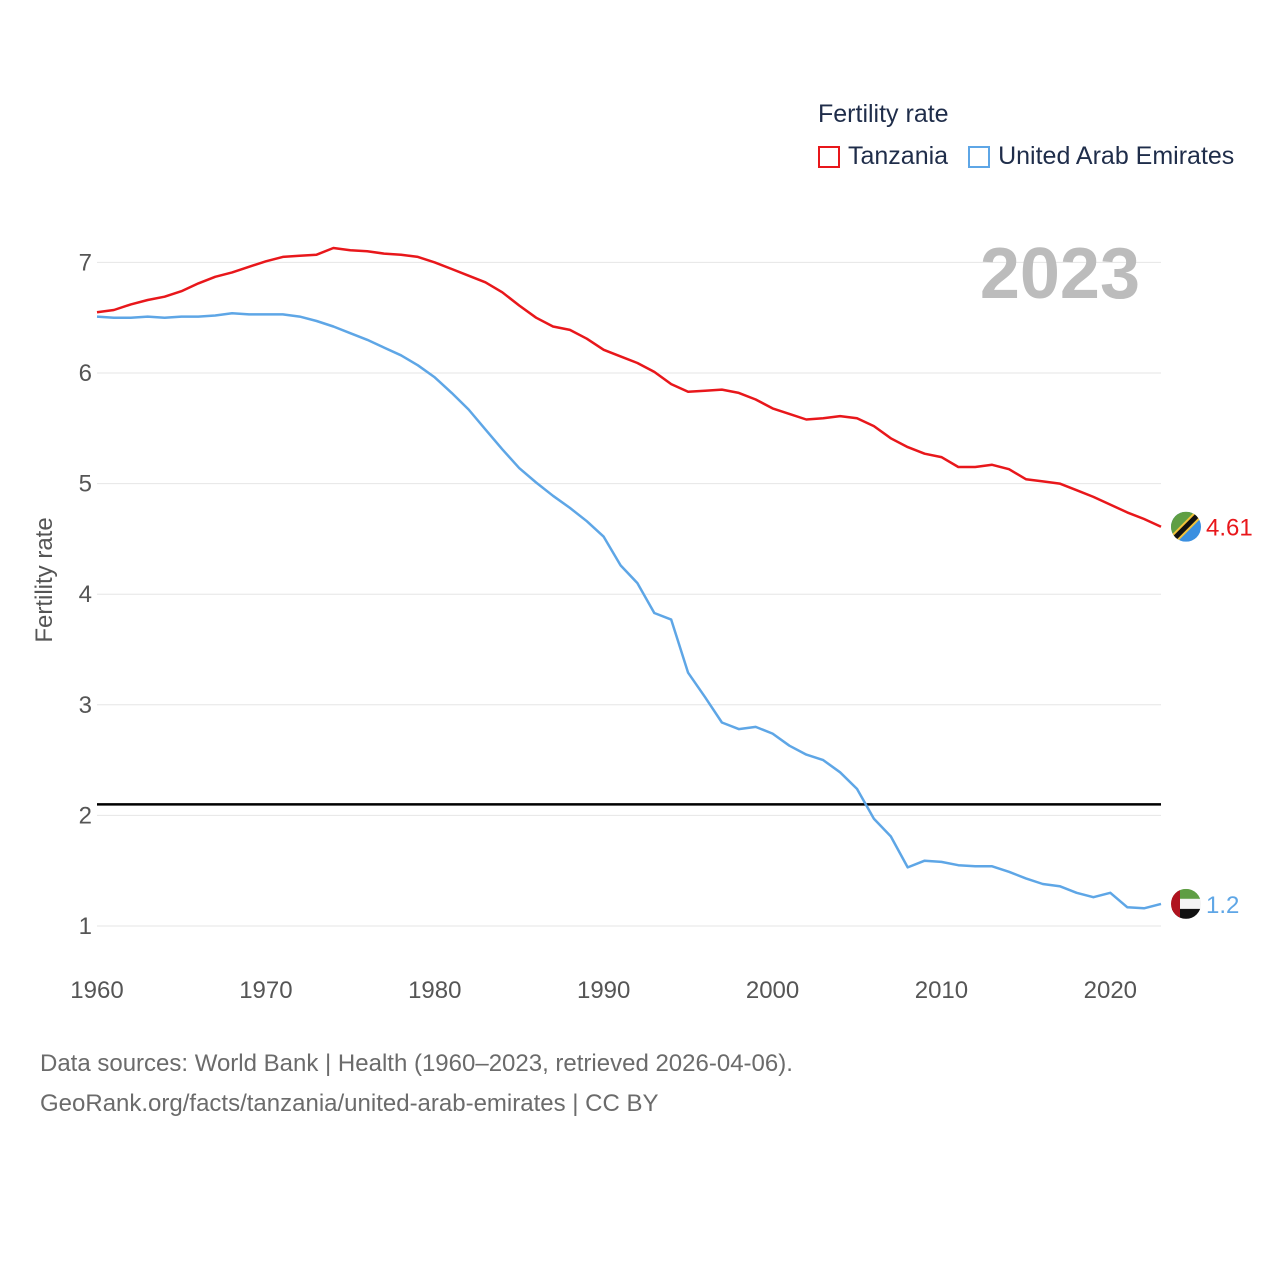 The image size is (1280, 1280). I want to click on legend: Tanzania United Arab Emirates, so click(1036, 156).